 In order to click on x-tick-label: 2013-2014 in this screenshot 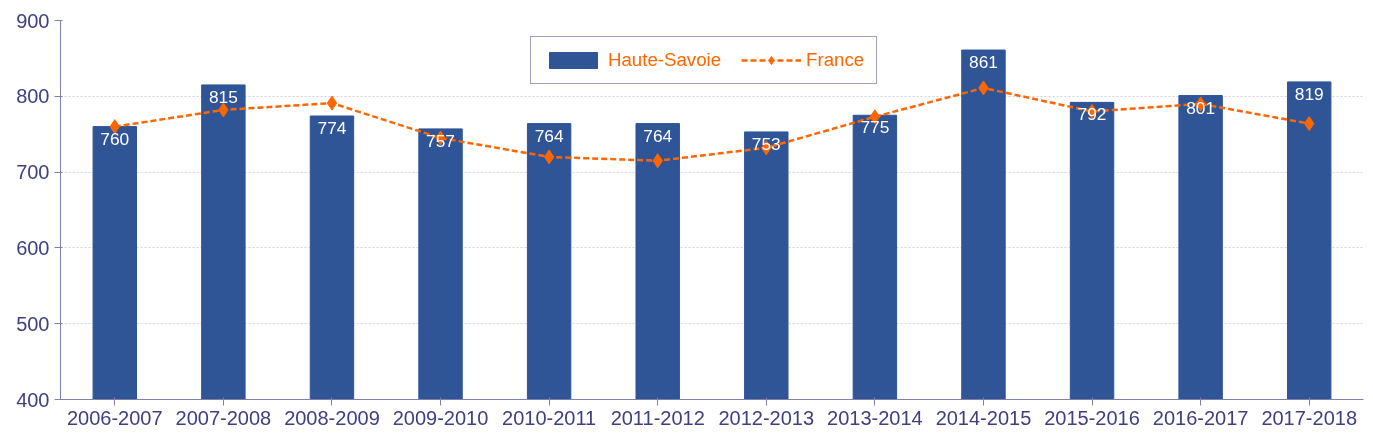, I will do `click(875, 417)`.